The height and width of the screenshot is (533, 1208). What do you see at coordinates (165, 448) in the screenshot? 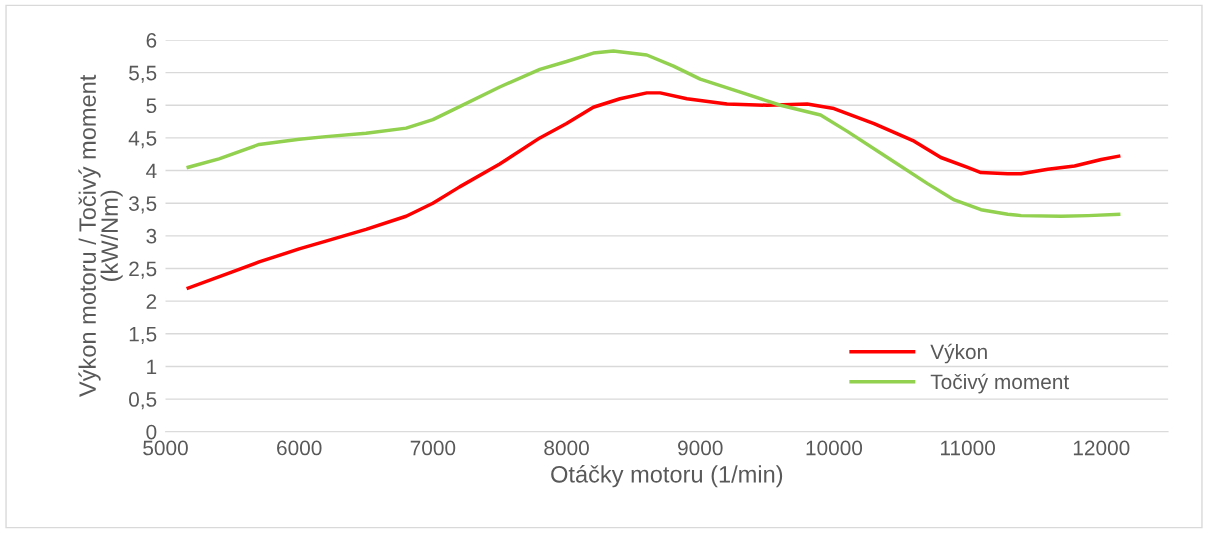
I see `x-tick-label: 5000` at bounding box center [165, 448].